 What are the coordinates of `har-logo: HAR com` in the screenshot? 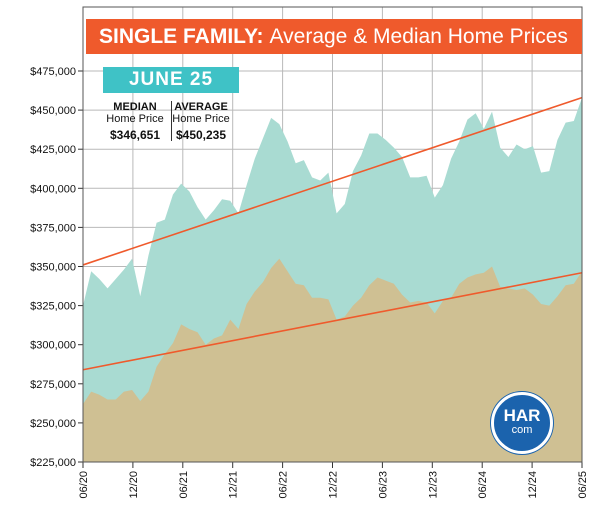 It's located at (522, 423).